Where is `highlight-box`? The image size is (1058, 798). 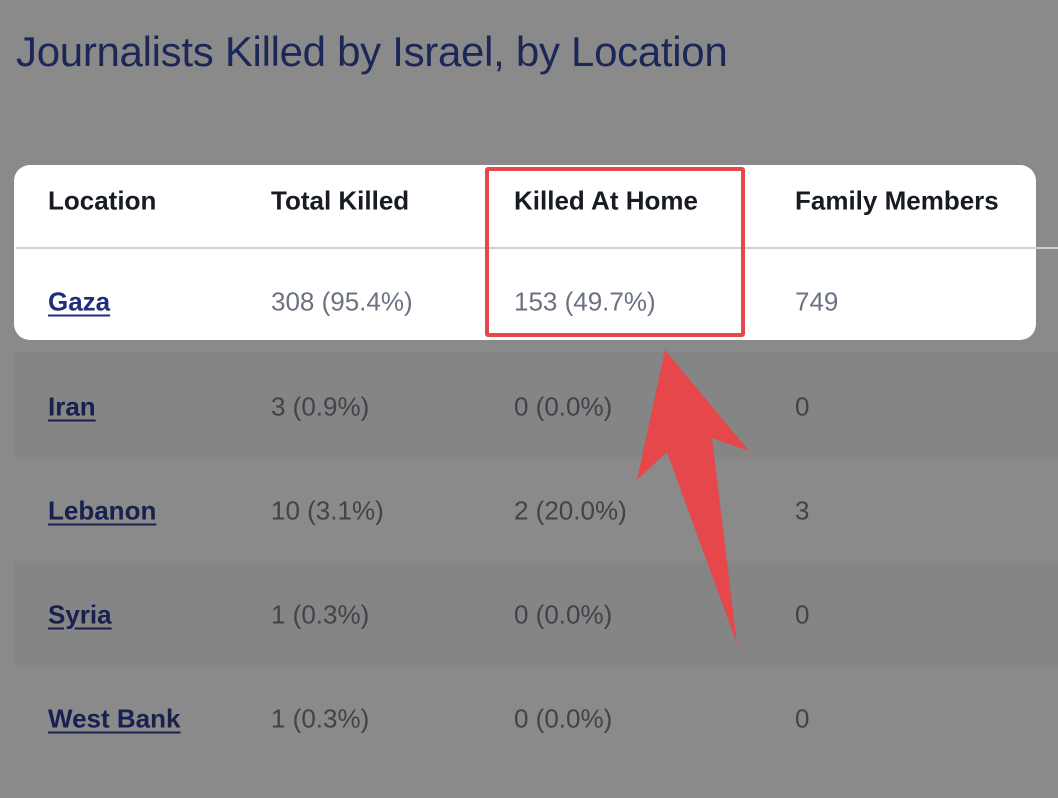 highlight-box is located at coordinates (615, 252).